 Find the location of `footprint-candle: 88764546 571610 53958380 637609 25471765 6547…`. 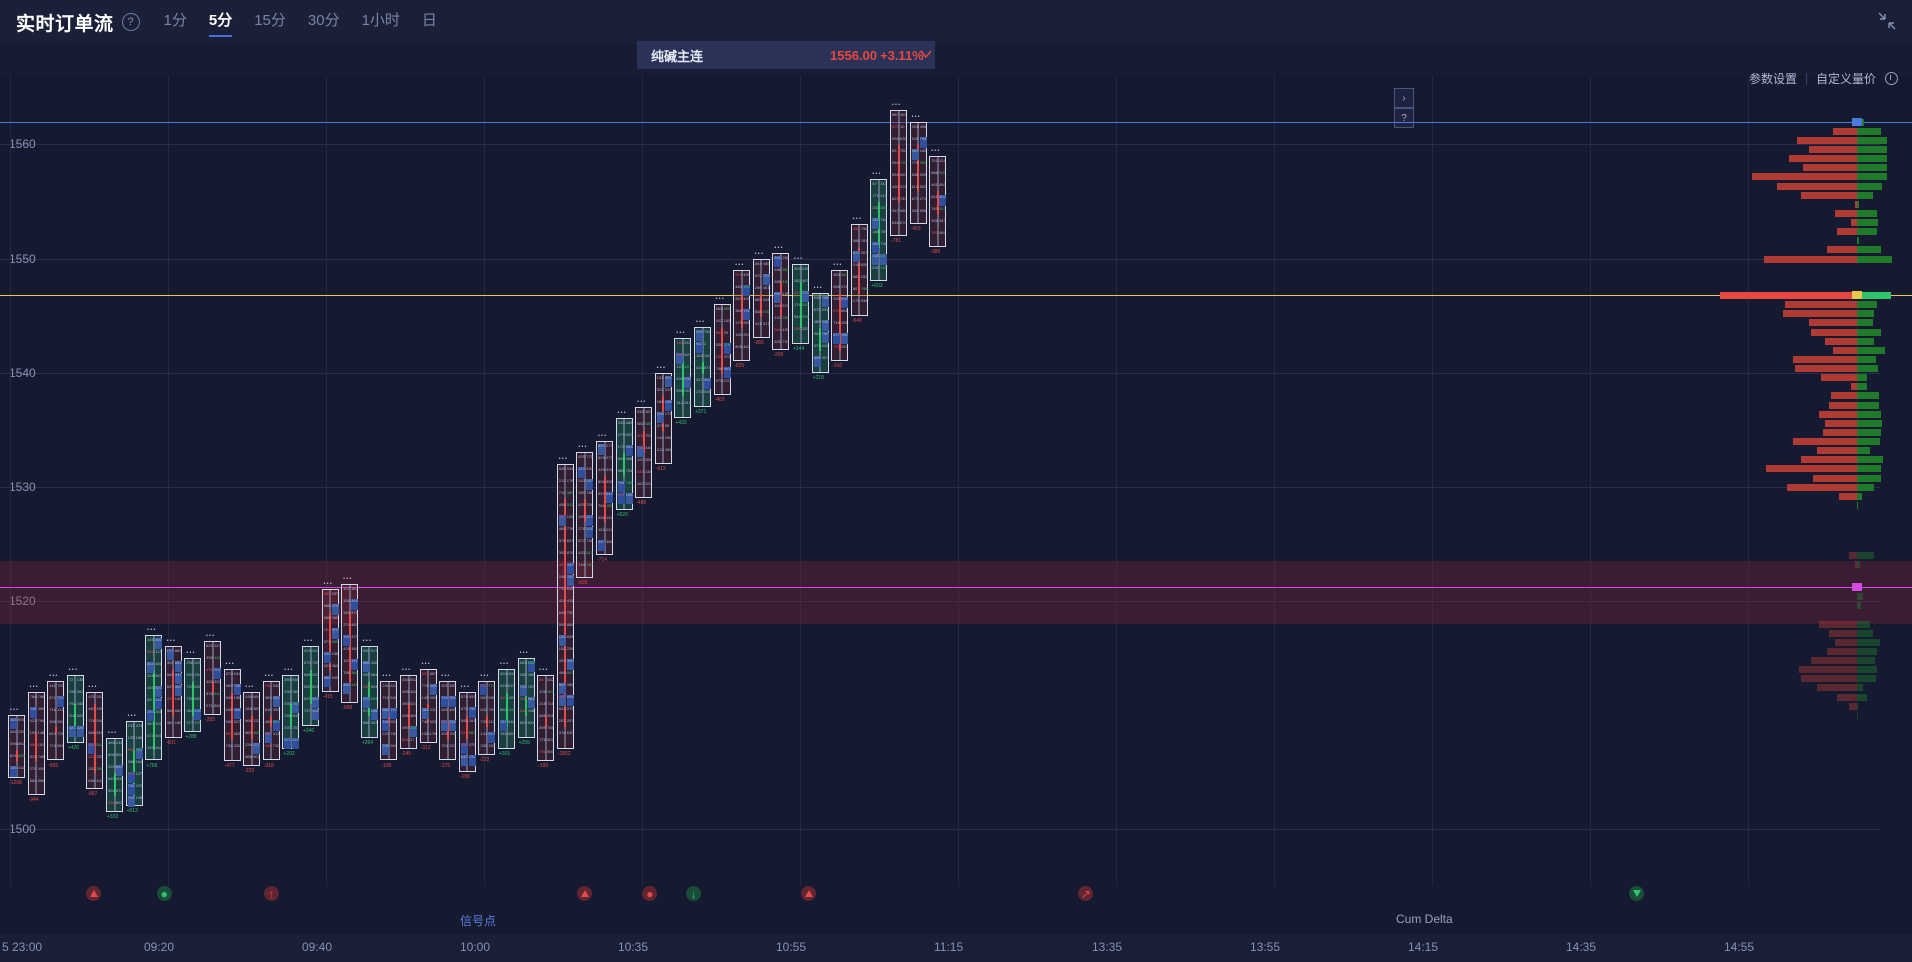

footprint-candle: 88764546 571610 53958380 637609 25471765 6547… is located at coordinates (898, 173).